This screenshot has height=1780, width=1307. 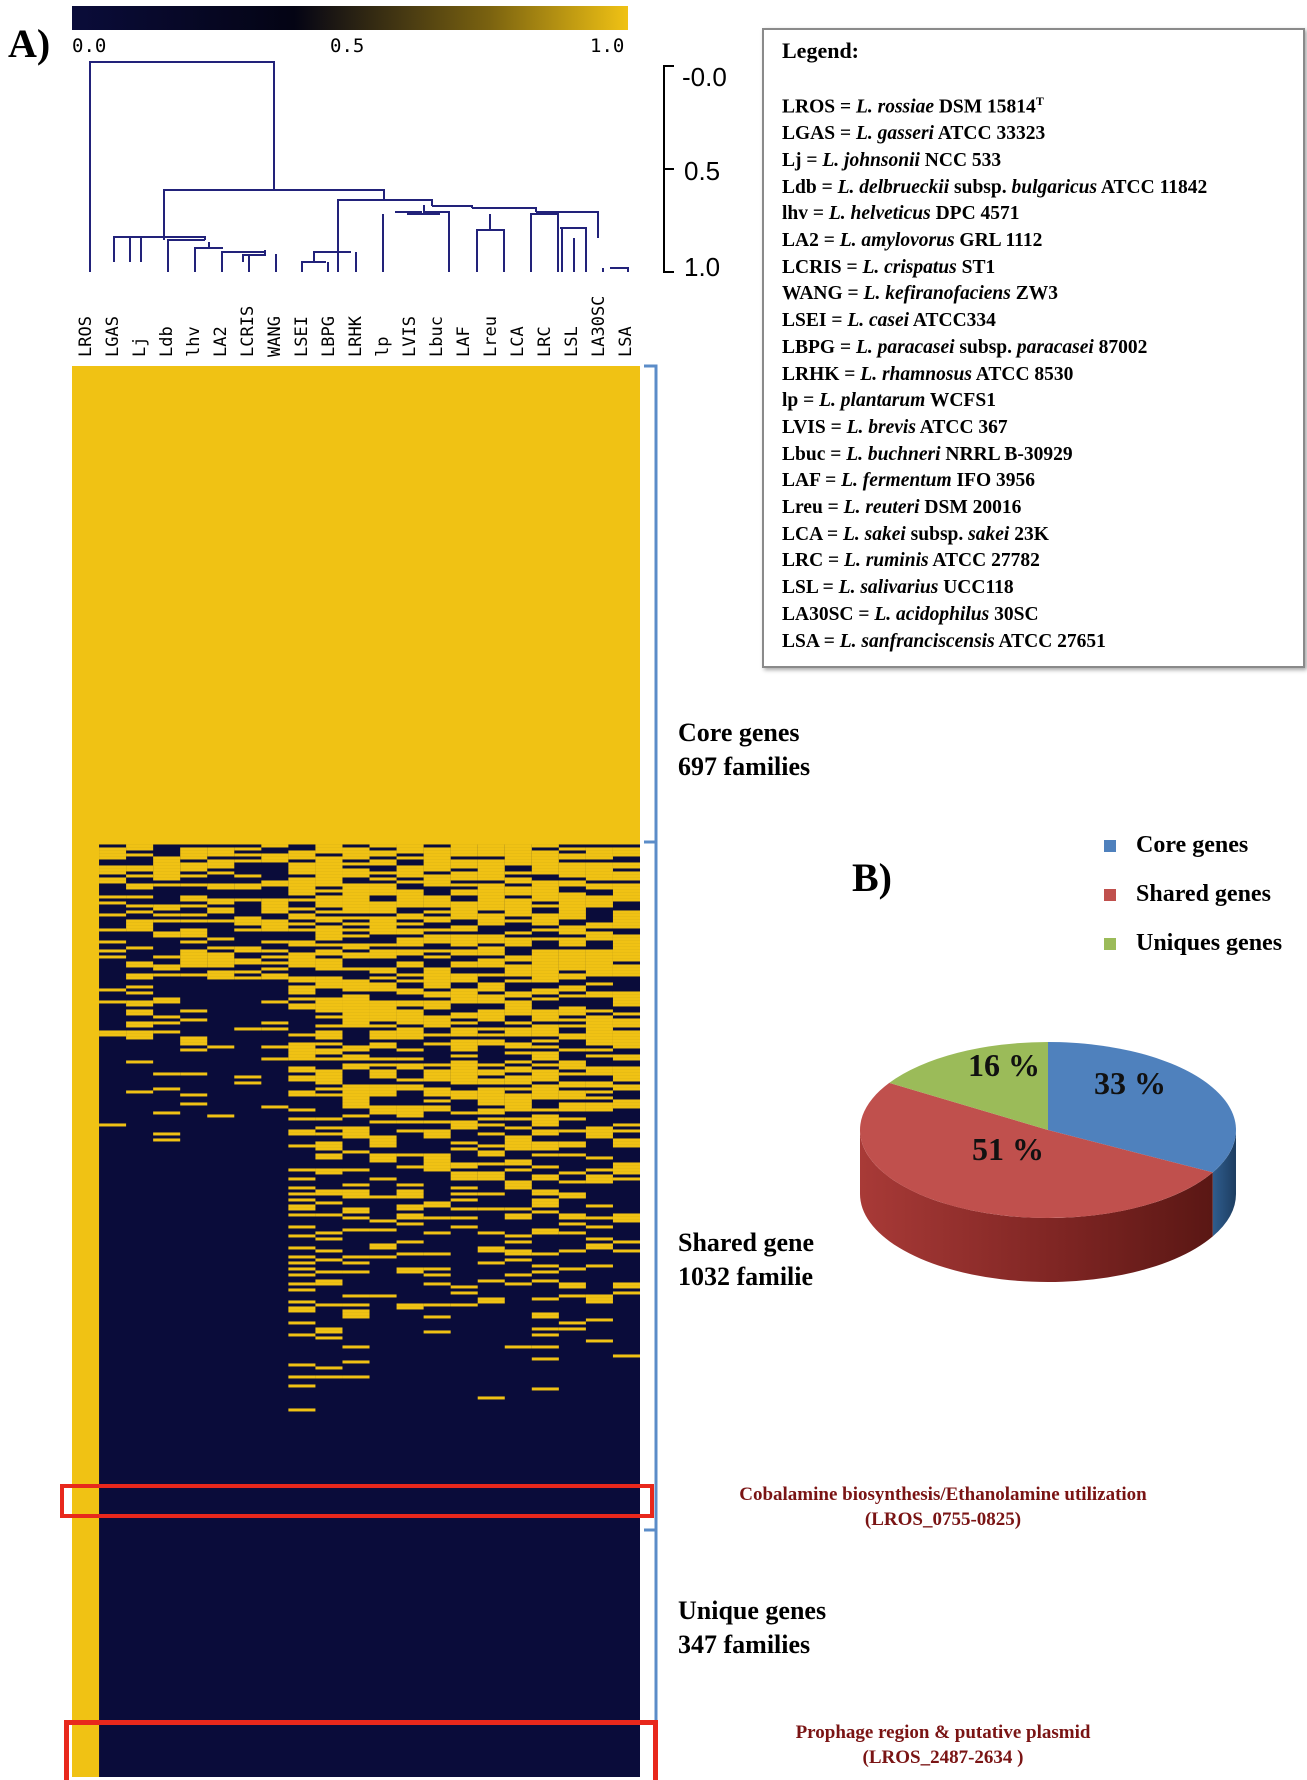 What do you see at coordinates (545, 341) in the screenshot?
I see `column-label-lrc: LRC` at bounding box center [545, 341].